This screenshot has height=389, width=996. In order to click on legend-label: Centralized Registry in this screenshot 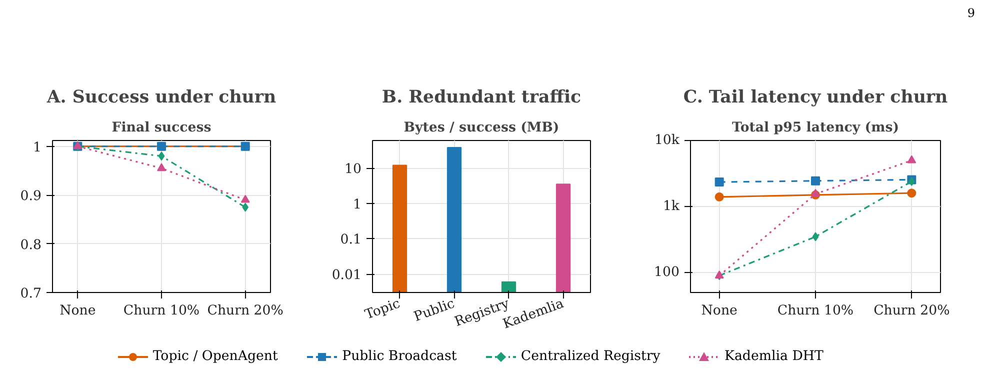, I will do `click(590, 357)`.